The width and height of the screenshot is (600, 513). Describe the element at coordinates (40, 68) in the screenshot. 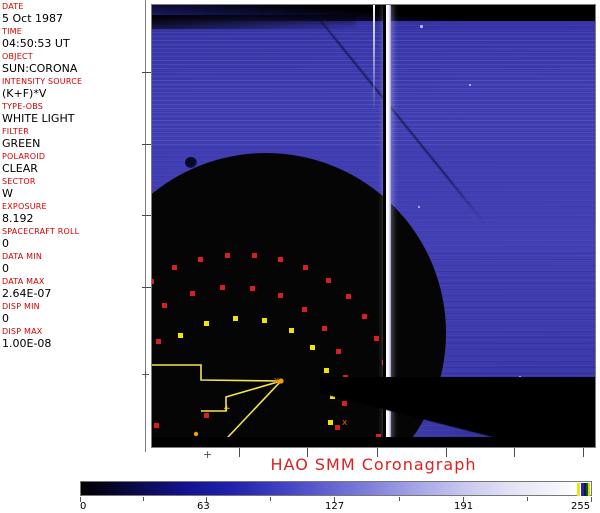

I see `metadata-value: SUN:CORONA` at that location.